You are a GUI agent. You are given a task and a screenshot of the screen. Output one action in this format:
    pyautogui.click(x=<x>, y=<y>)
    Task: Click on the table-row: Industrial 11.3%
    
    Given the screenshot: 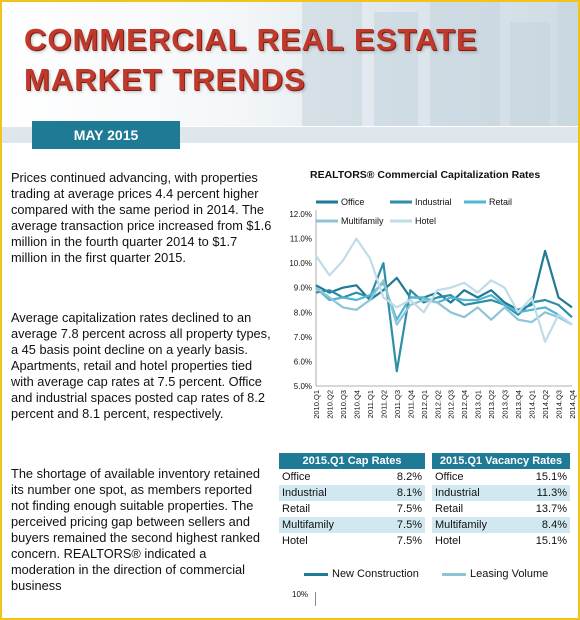 What is the action you would take?
    pyautogui.click(x=501, y=493)
    